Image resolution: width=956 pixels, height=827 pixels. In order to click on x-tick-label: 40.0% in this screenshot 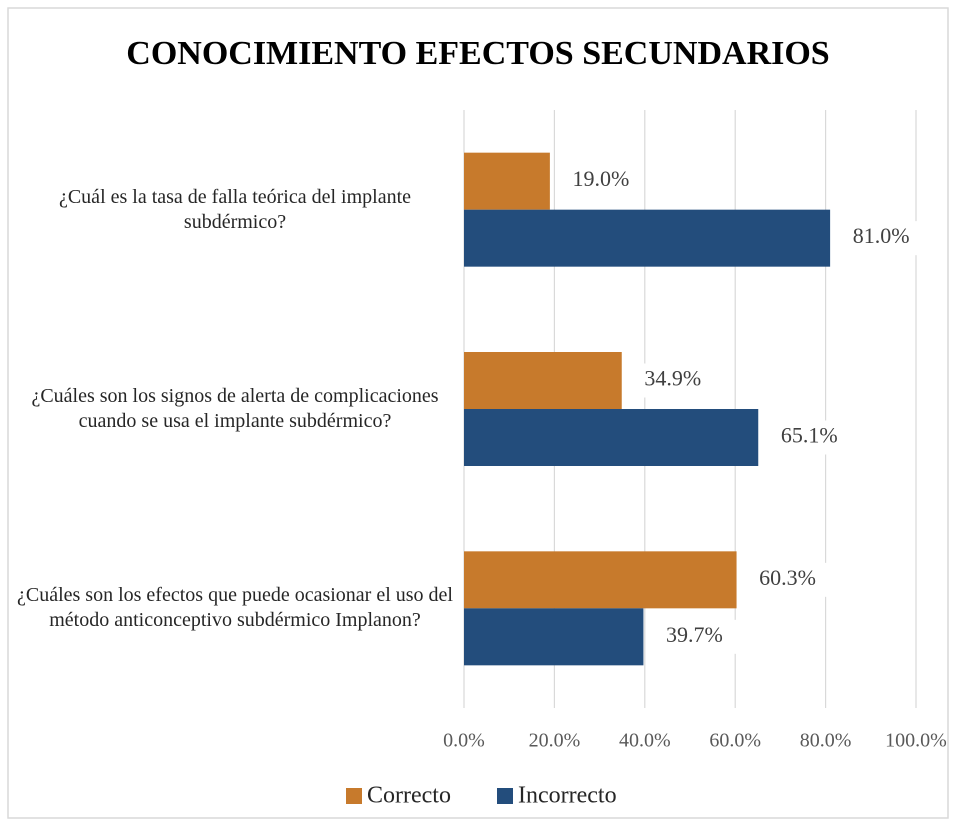, I will do `click(645, 741)`.